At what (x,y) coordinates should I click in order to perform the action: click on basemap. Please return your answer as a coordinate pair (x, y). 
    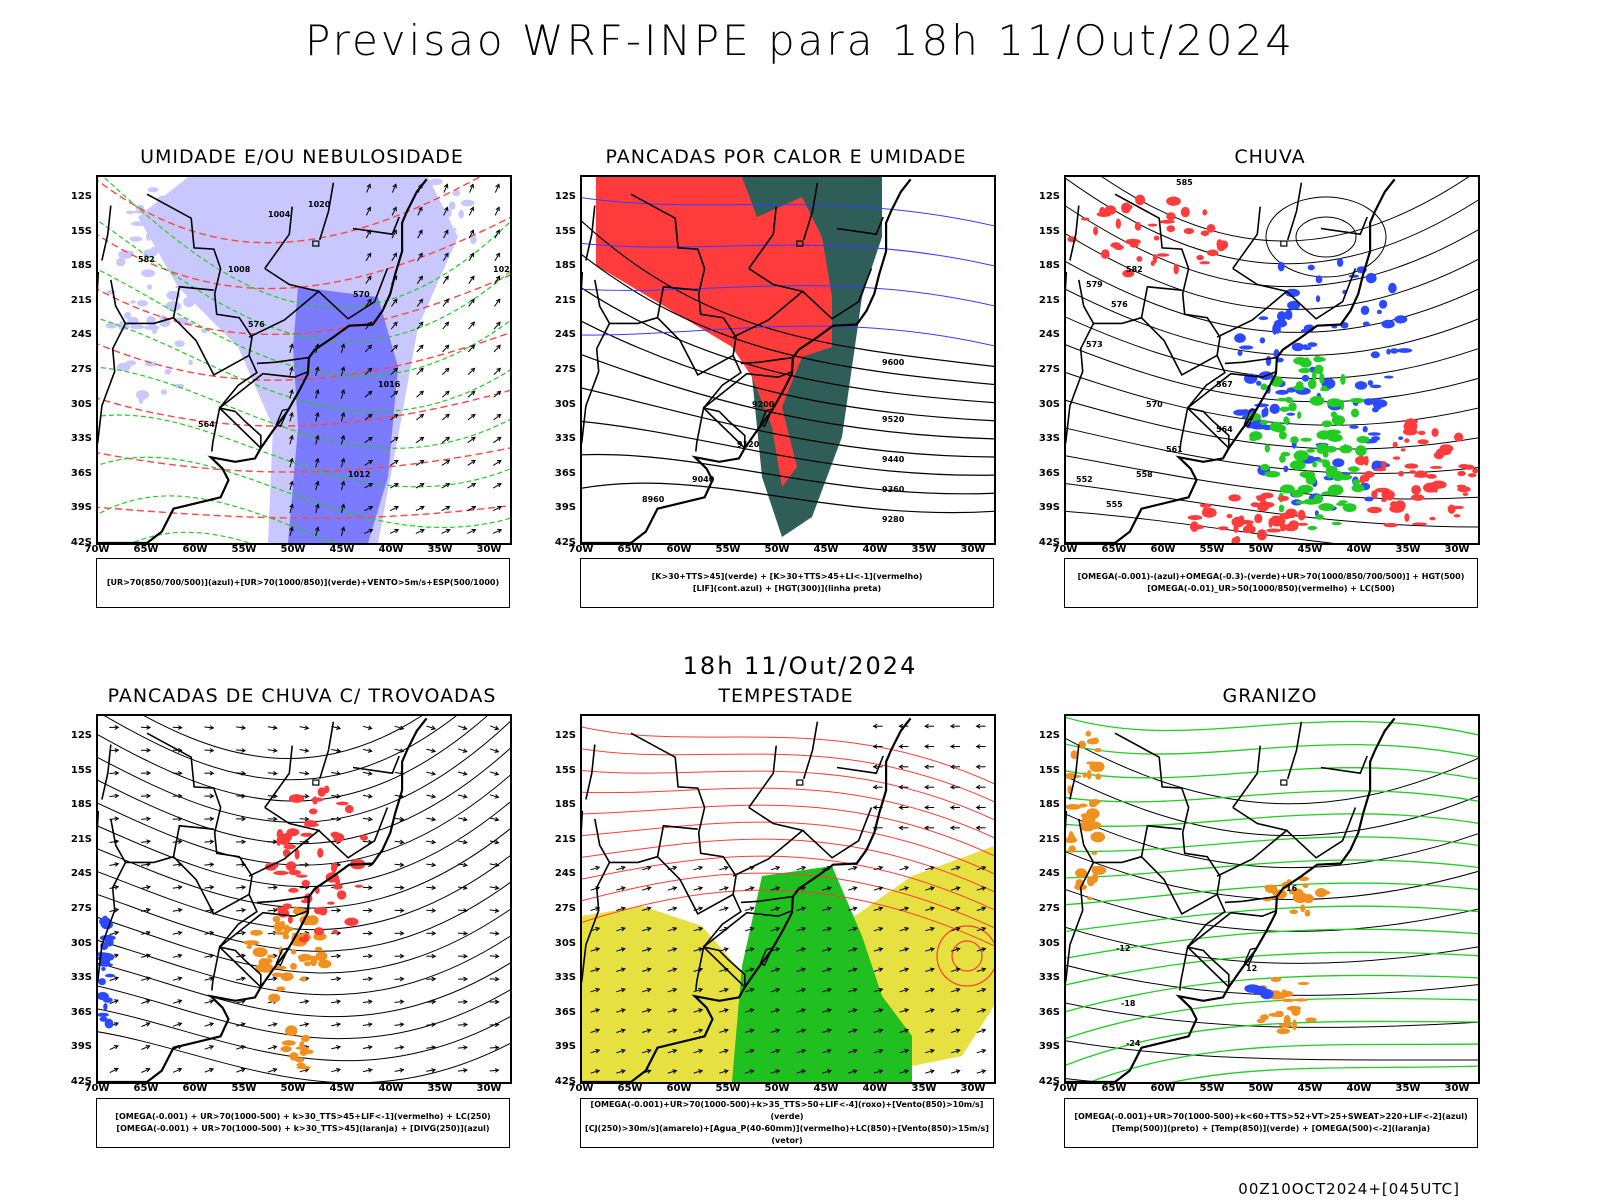
    Looking at the image, I should click on (747, 899).